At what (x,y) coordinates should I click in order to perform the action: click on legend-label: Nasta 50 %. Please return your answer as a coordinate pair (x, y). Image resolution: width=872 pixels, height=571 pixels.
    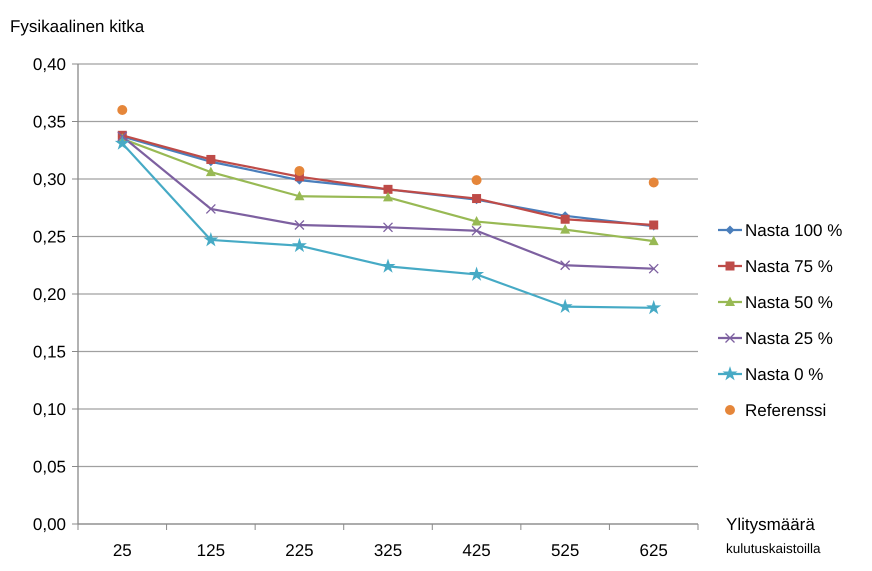
    Looking at the image, I should click on (789, 302).